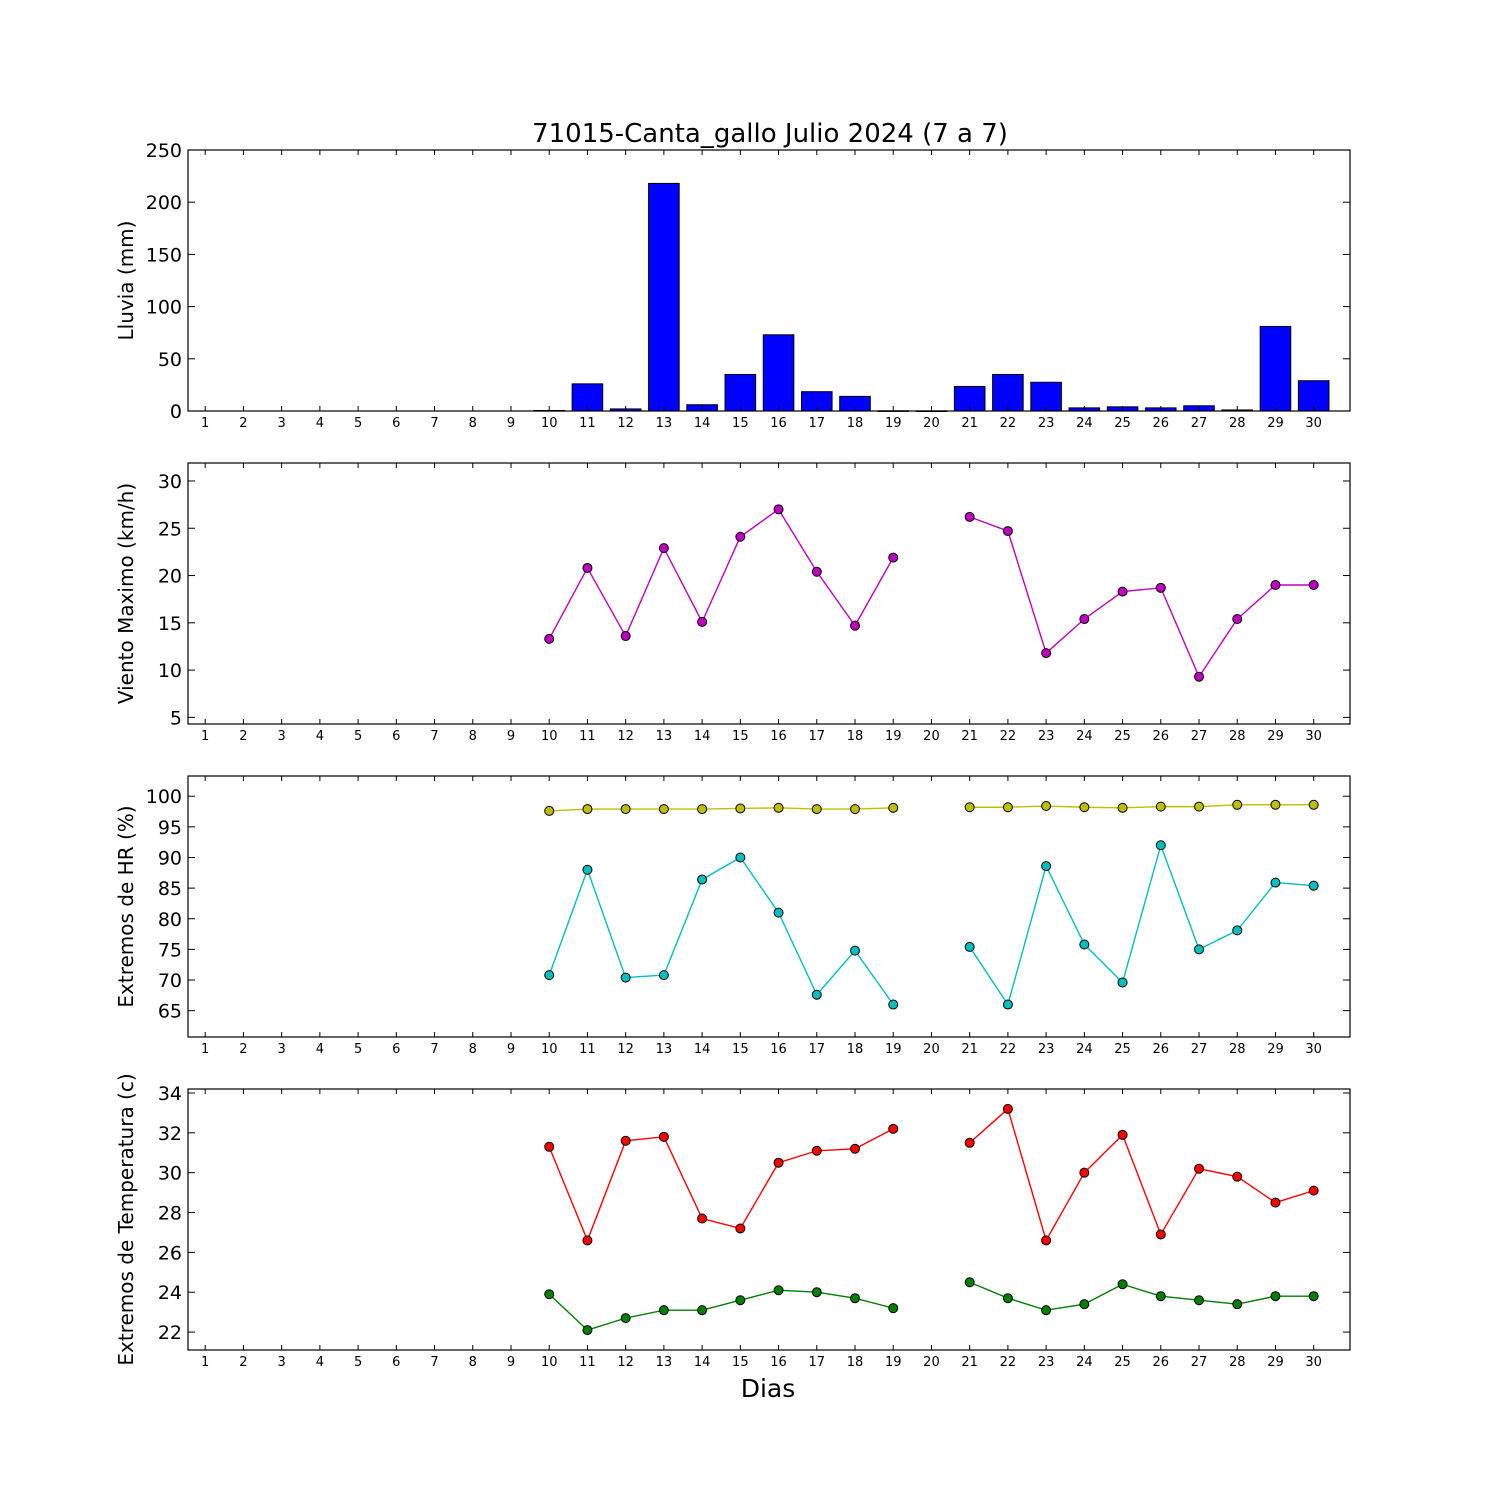  What do you see at coordinates (170, 950) in the screenshot?
I see `y-tick-label: 75` at bounding box center [170, 950].